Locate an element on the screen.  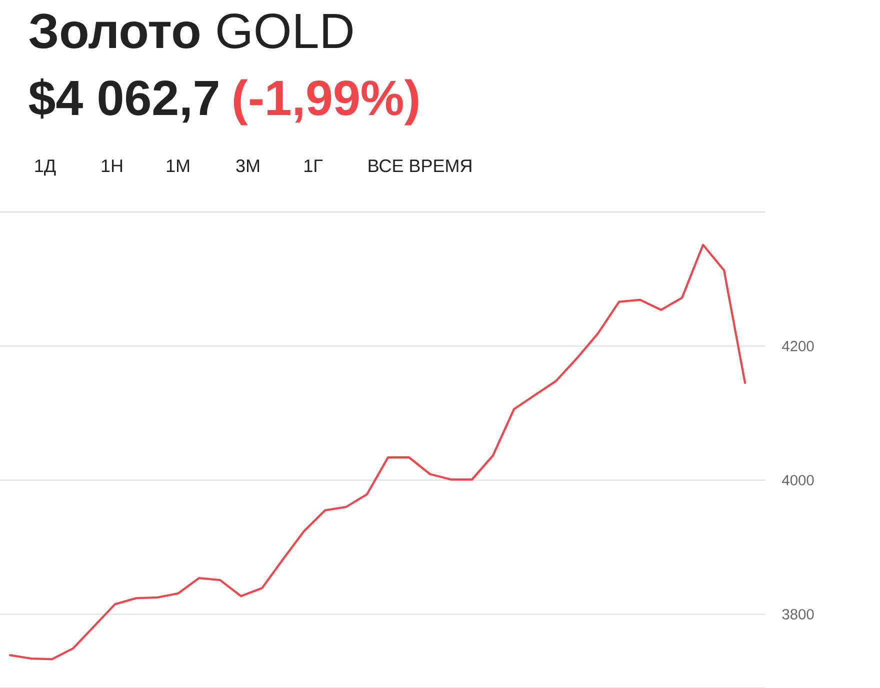
text: (-1,99%) is located at coordinates (326, 102).